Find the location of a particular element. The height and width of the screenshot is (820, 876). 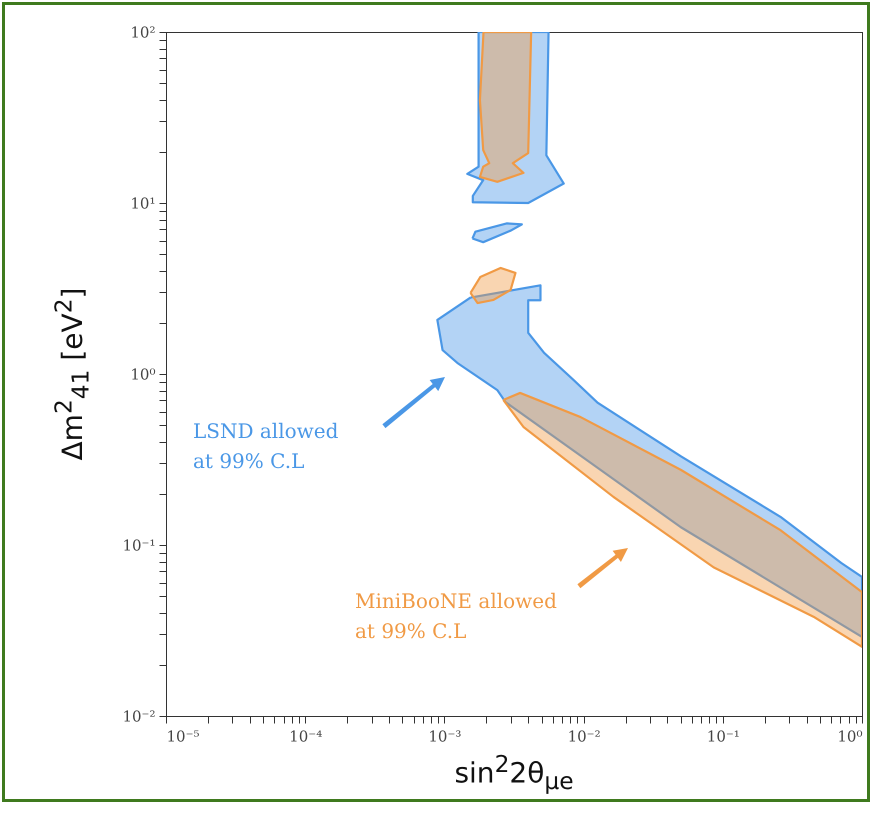

x-tick-label: 10⁰ is located at coordinates (849, 737).